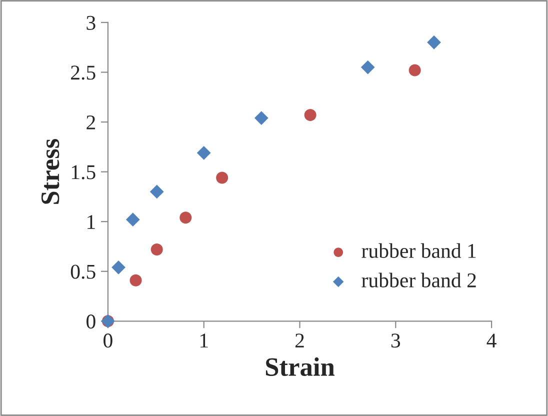  I want to click on y-tick-label: 1.5, so click(84, 172).